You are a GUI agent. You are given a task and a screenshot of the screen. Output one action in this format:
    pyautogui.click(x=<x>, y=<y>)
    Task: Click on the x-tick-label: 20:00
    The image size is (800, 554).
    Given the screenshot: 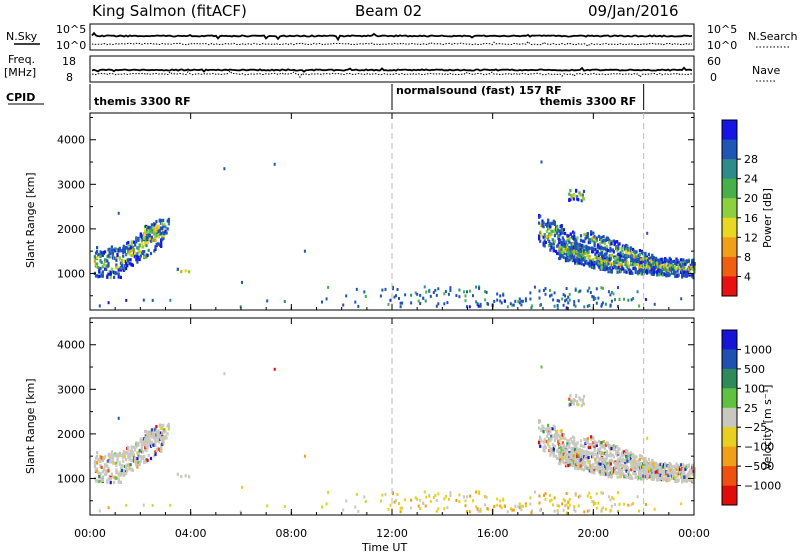 What is the action you would take?
    pyautogui.click(x=593, y=533)
    